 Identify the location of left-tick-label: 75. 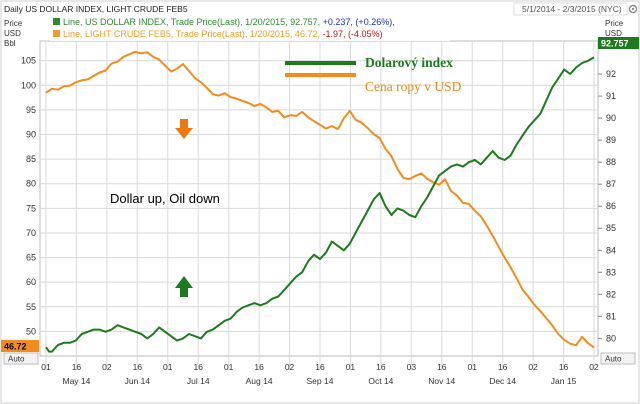
(31, 208).